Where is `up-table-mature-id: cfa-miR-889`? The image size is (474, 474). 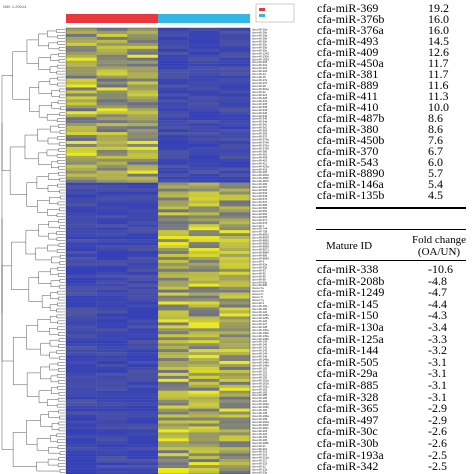
up-table-mature-id: cfa-miR-889 is located at coordinates (348, 85).